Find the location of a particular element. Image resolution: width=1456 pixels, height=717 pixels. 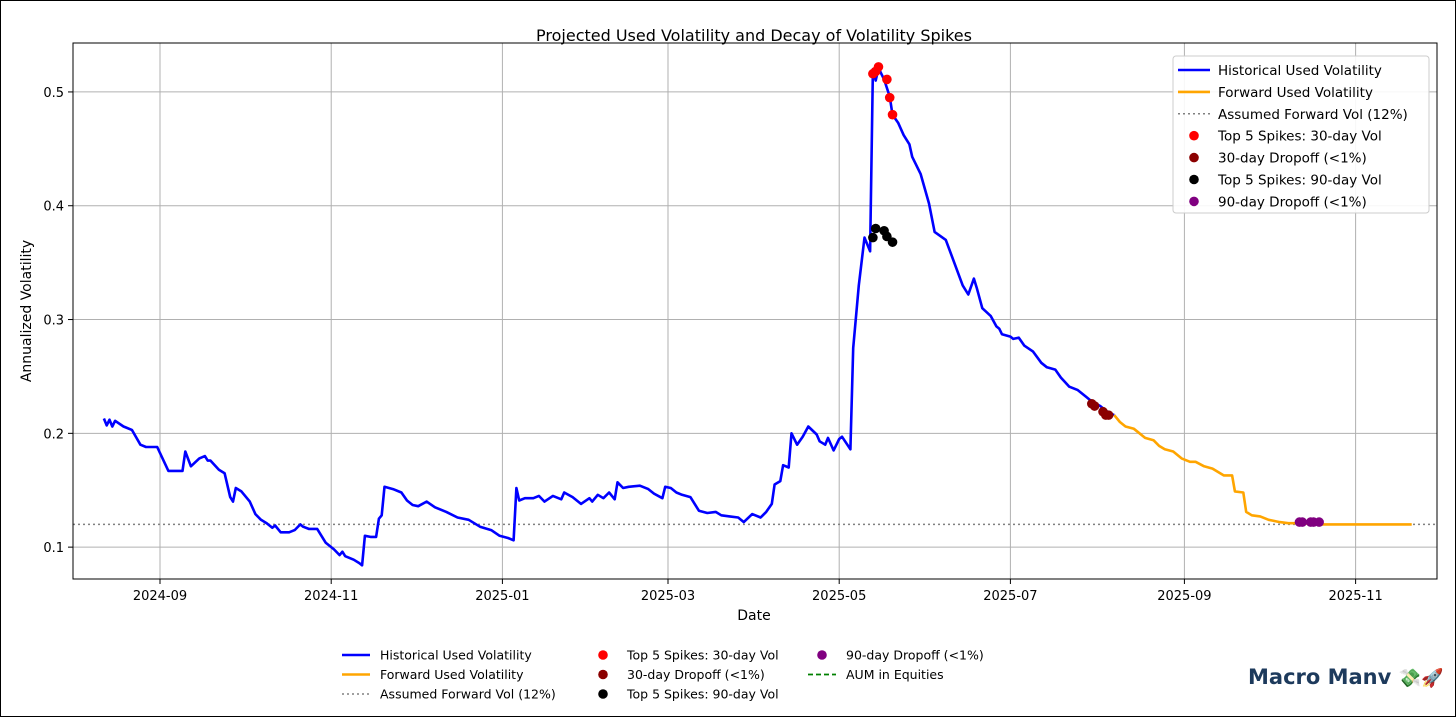

y-tick-label: 0.2 is located at coordinates (53, 434).